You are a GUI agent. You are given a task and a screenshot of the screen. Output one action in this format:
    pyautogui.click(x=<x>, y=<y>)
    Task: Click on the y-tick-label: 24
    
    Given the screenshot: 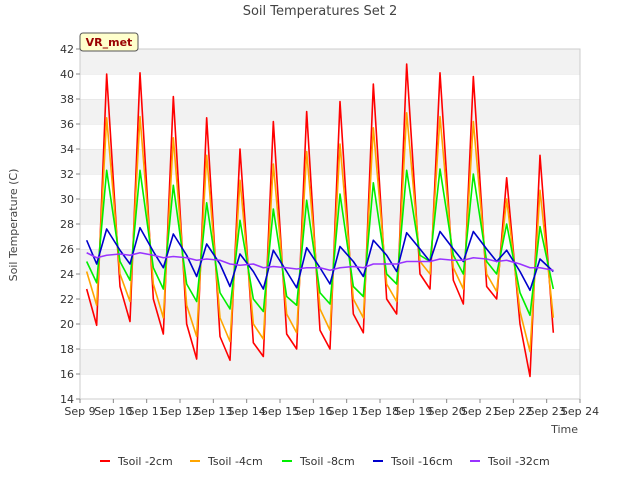 What is the action you would take?
    pyautogui.click(x=67, y=274)
    